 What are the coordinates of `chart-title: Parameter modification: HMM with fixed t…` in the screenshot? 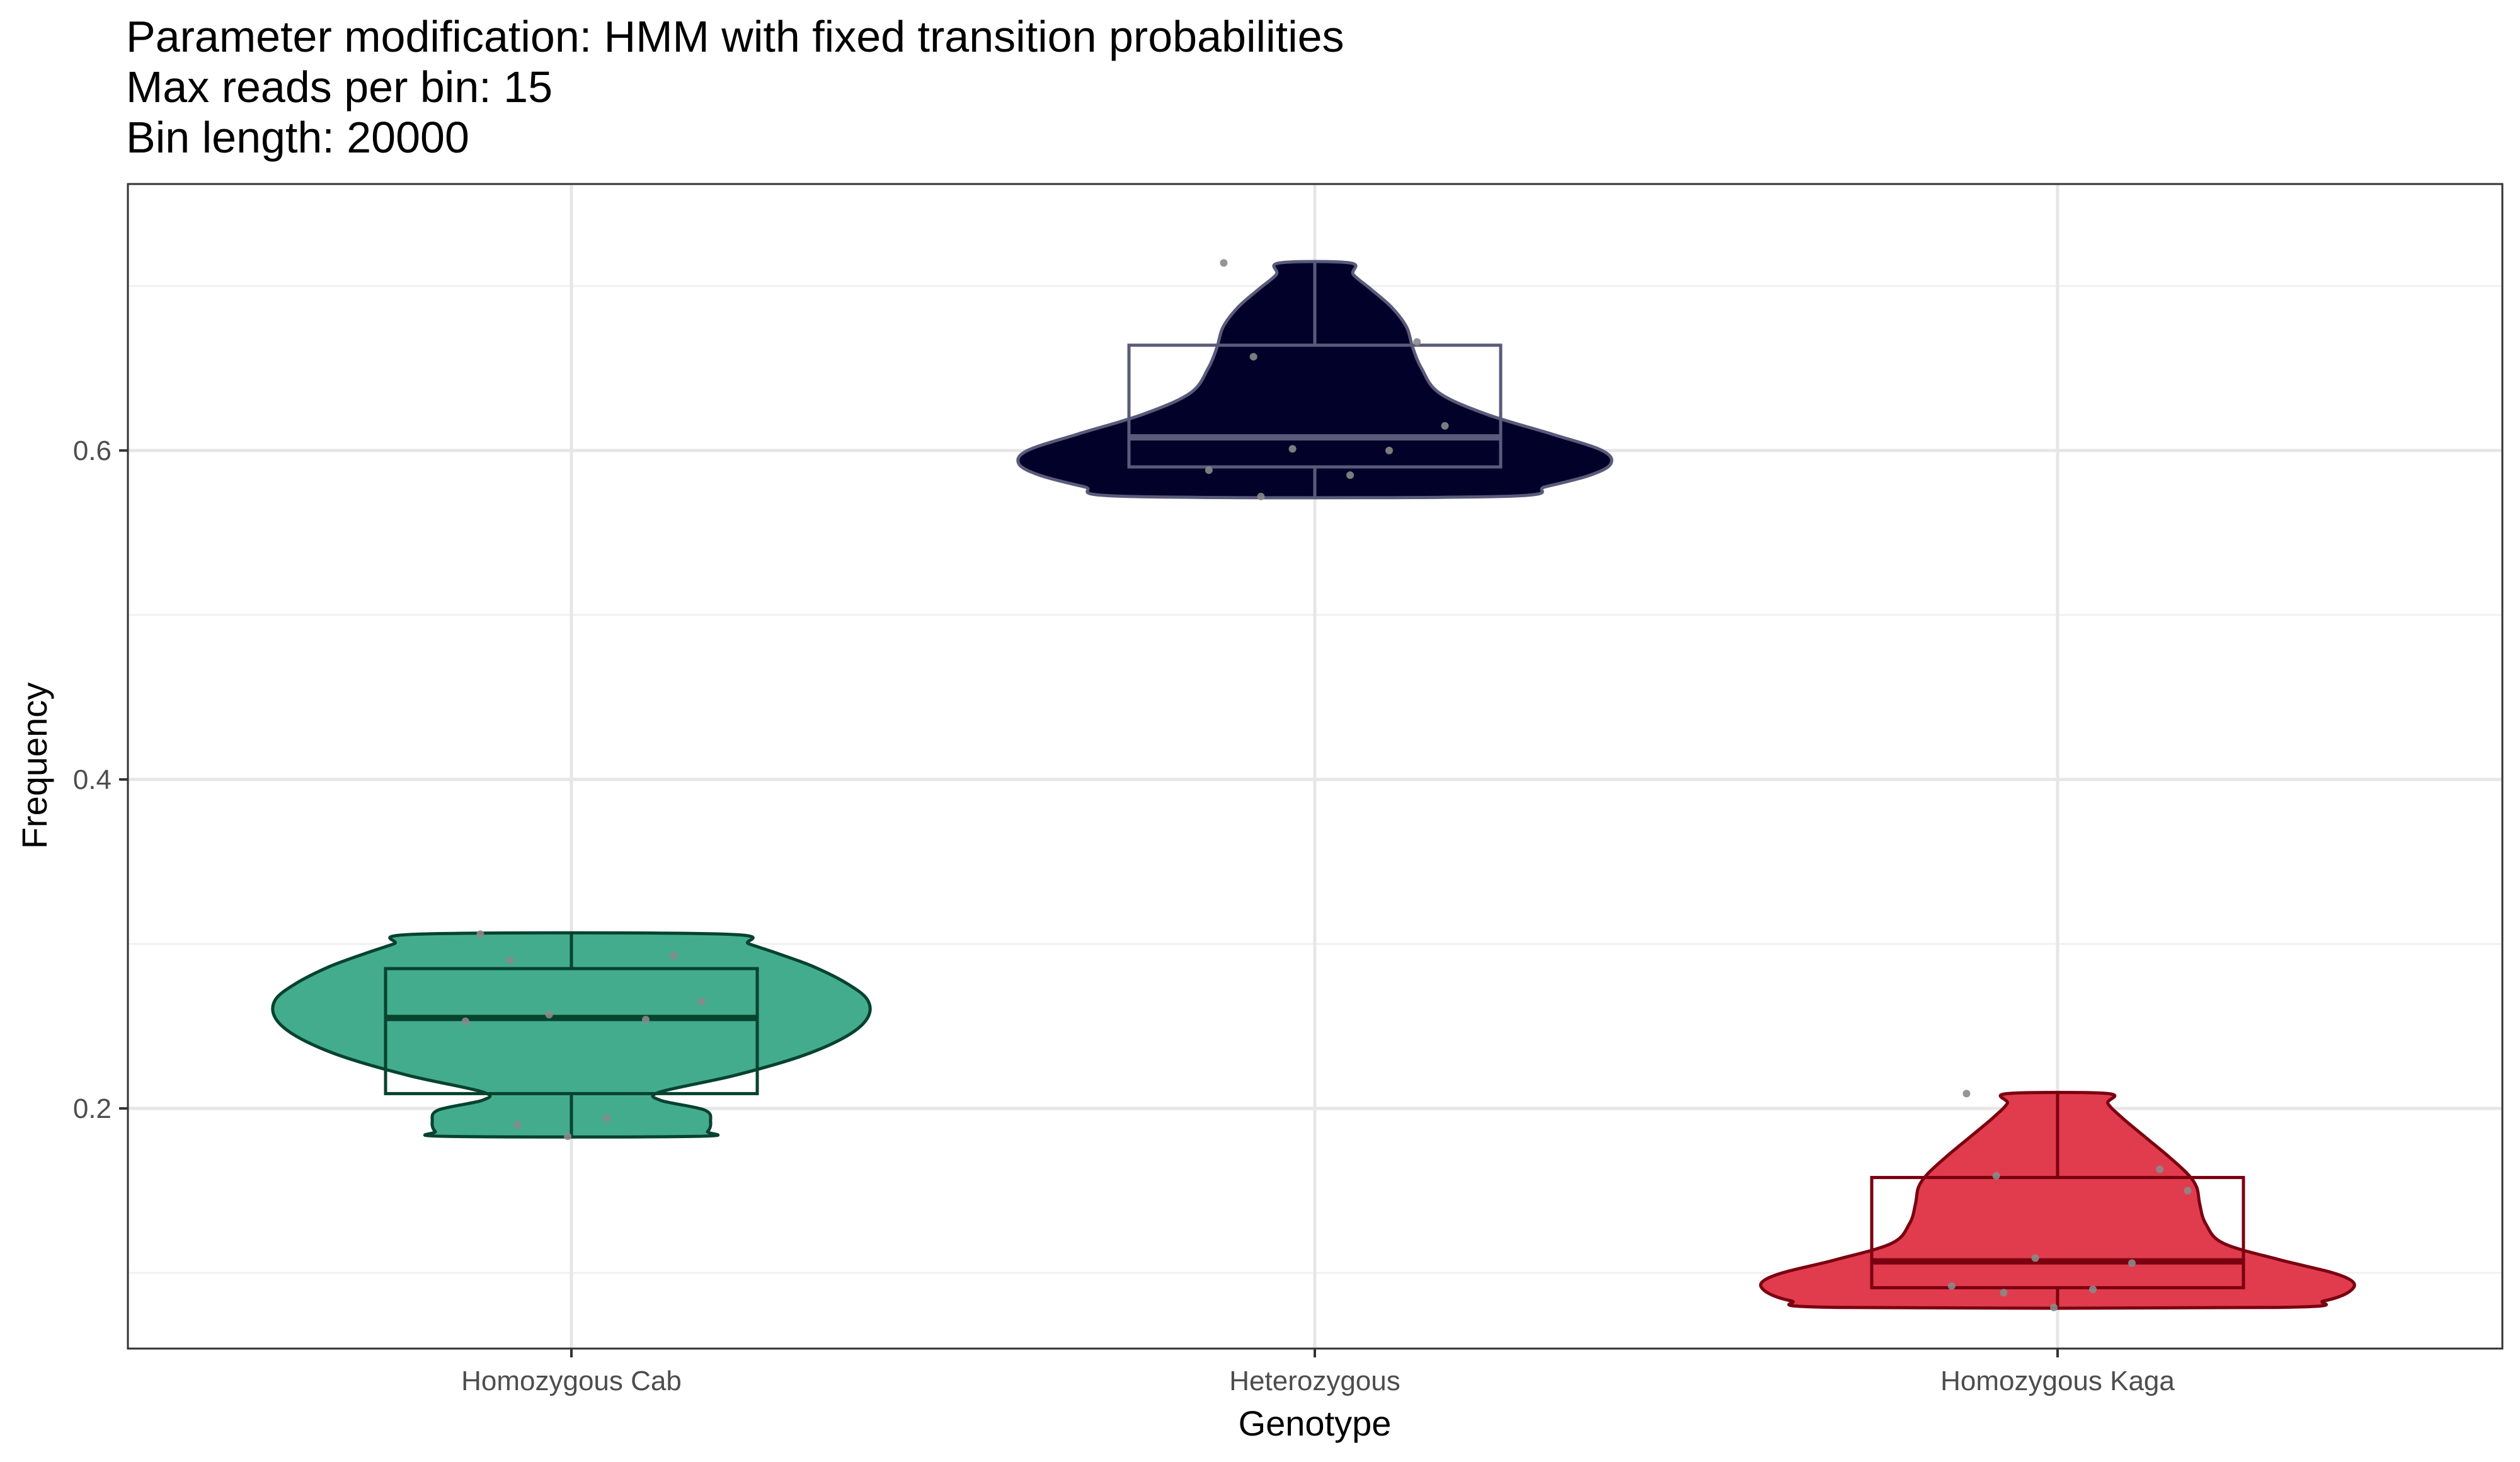 It's located at (735, 87).